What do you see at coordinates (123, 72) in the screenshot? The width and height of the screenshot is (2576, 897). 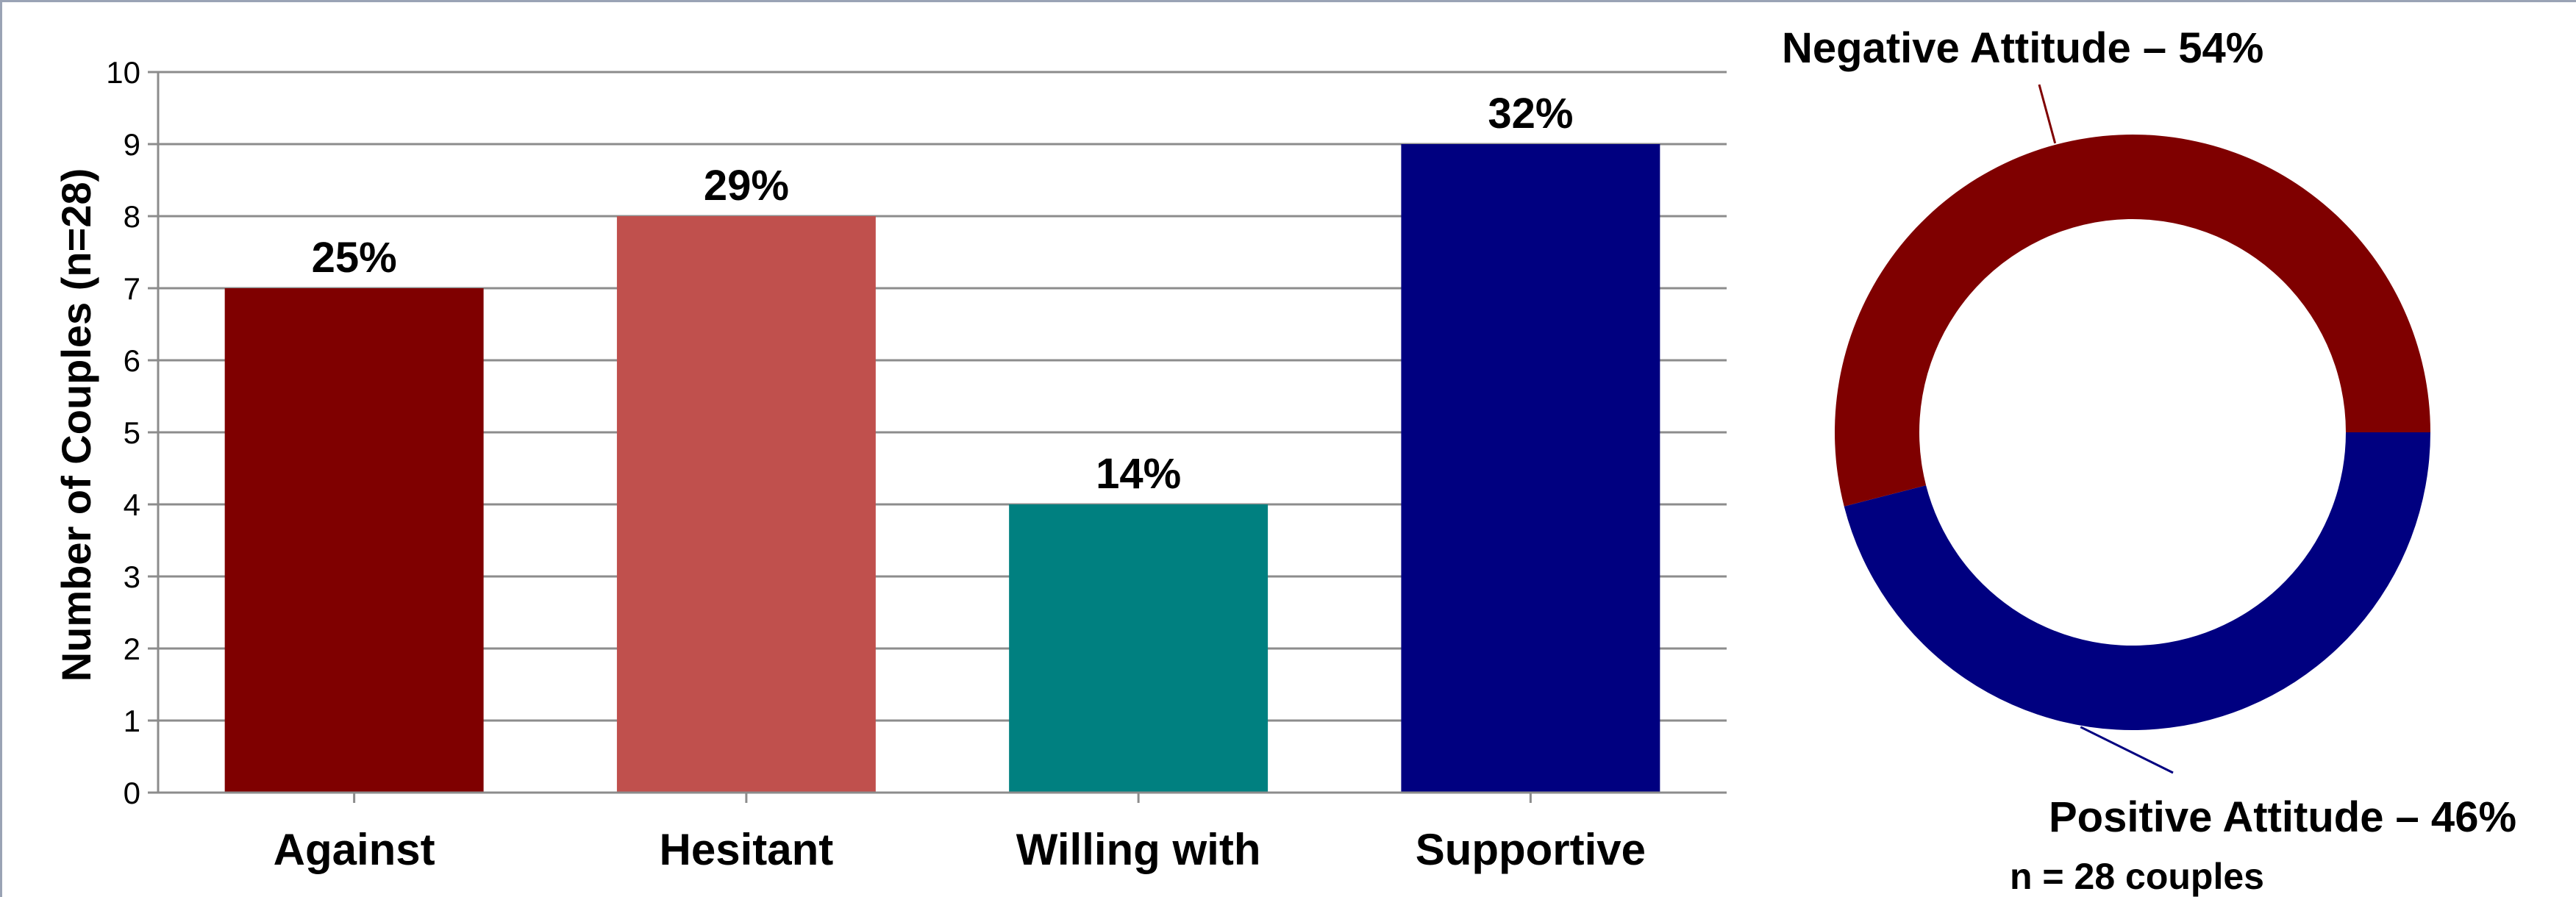 I see `y-tick-label: 10` at bounding box center [123, 72].